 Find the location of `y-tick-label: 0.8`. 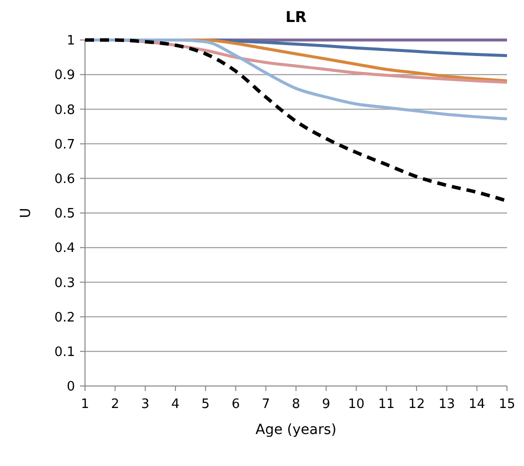

y-tick-label: 0.8 is located at coordinates (64, 110).